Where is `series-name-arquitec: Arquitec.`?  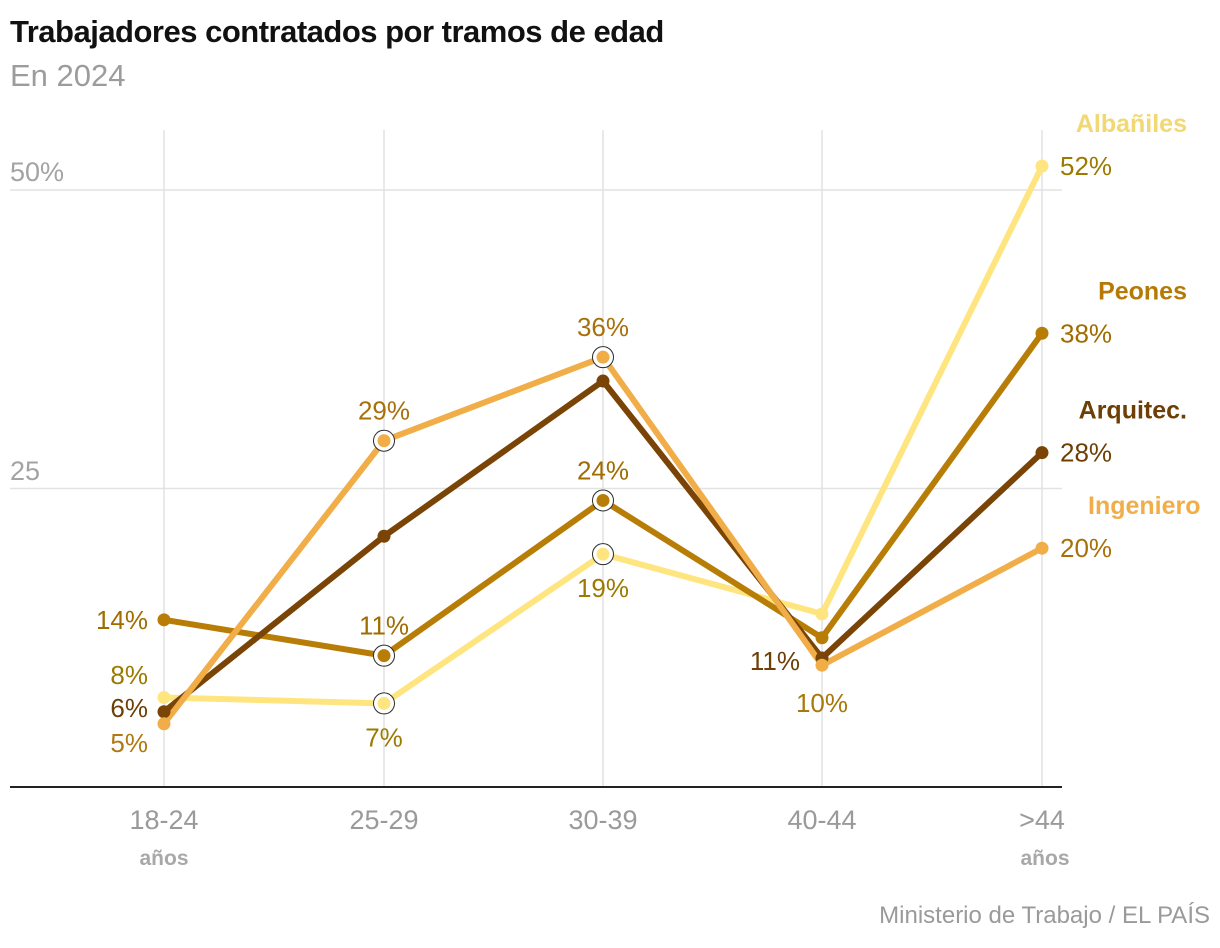 series-name-arquitec: Arquitec. is located at coordinates (1133, 411).